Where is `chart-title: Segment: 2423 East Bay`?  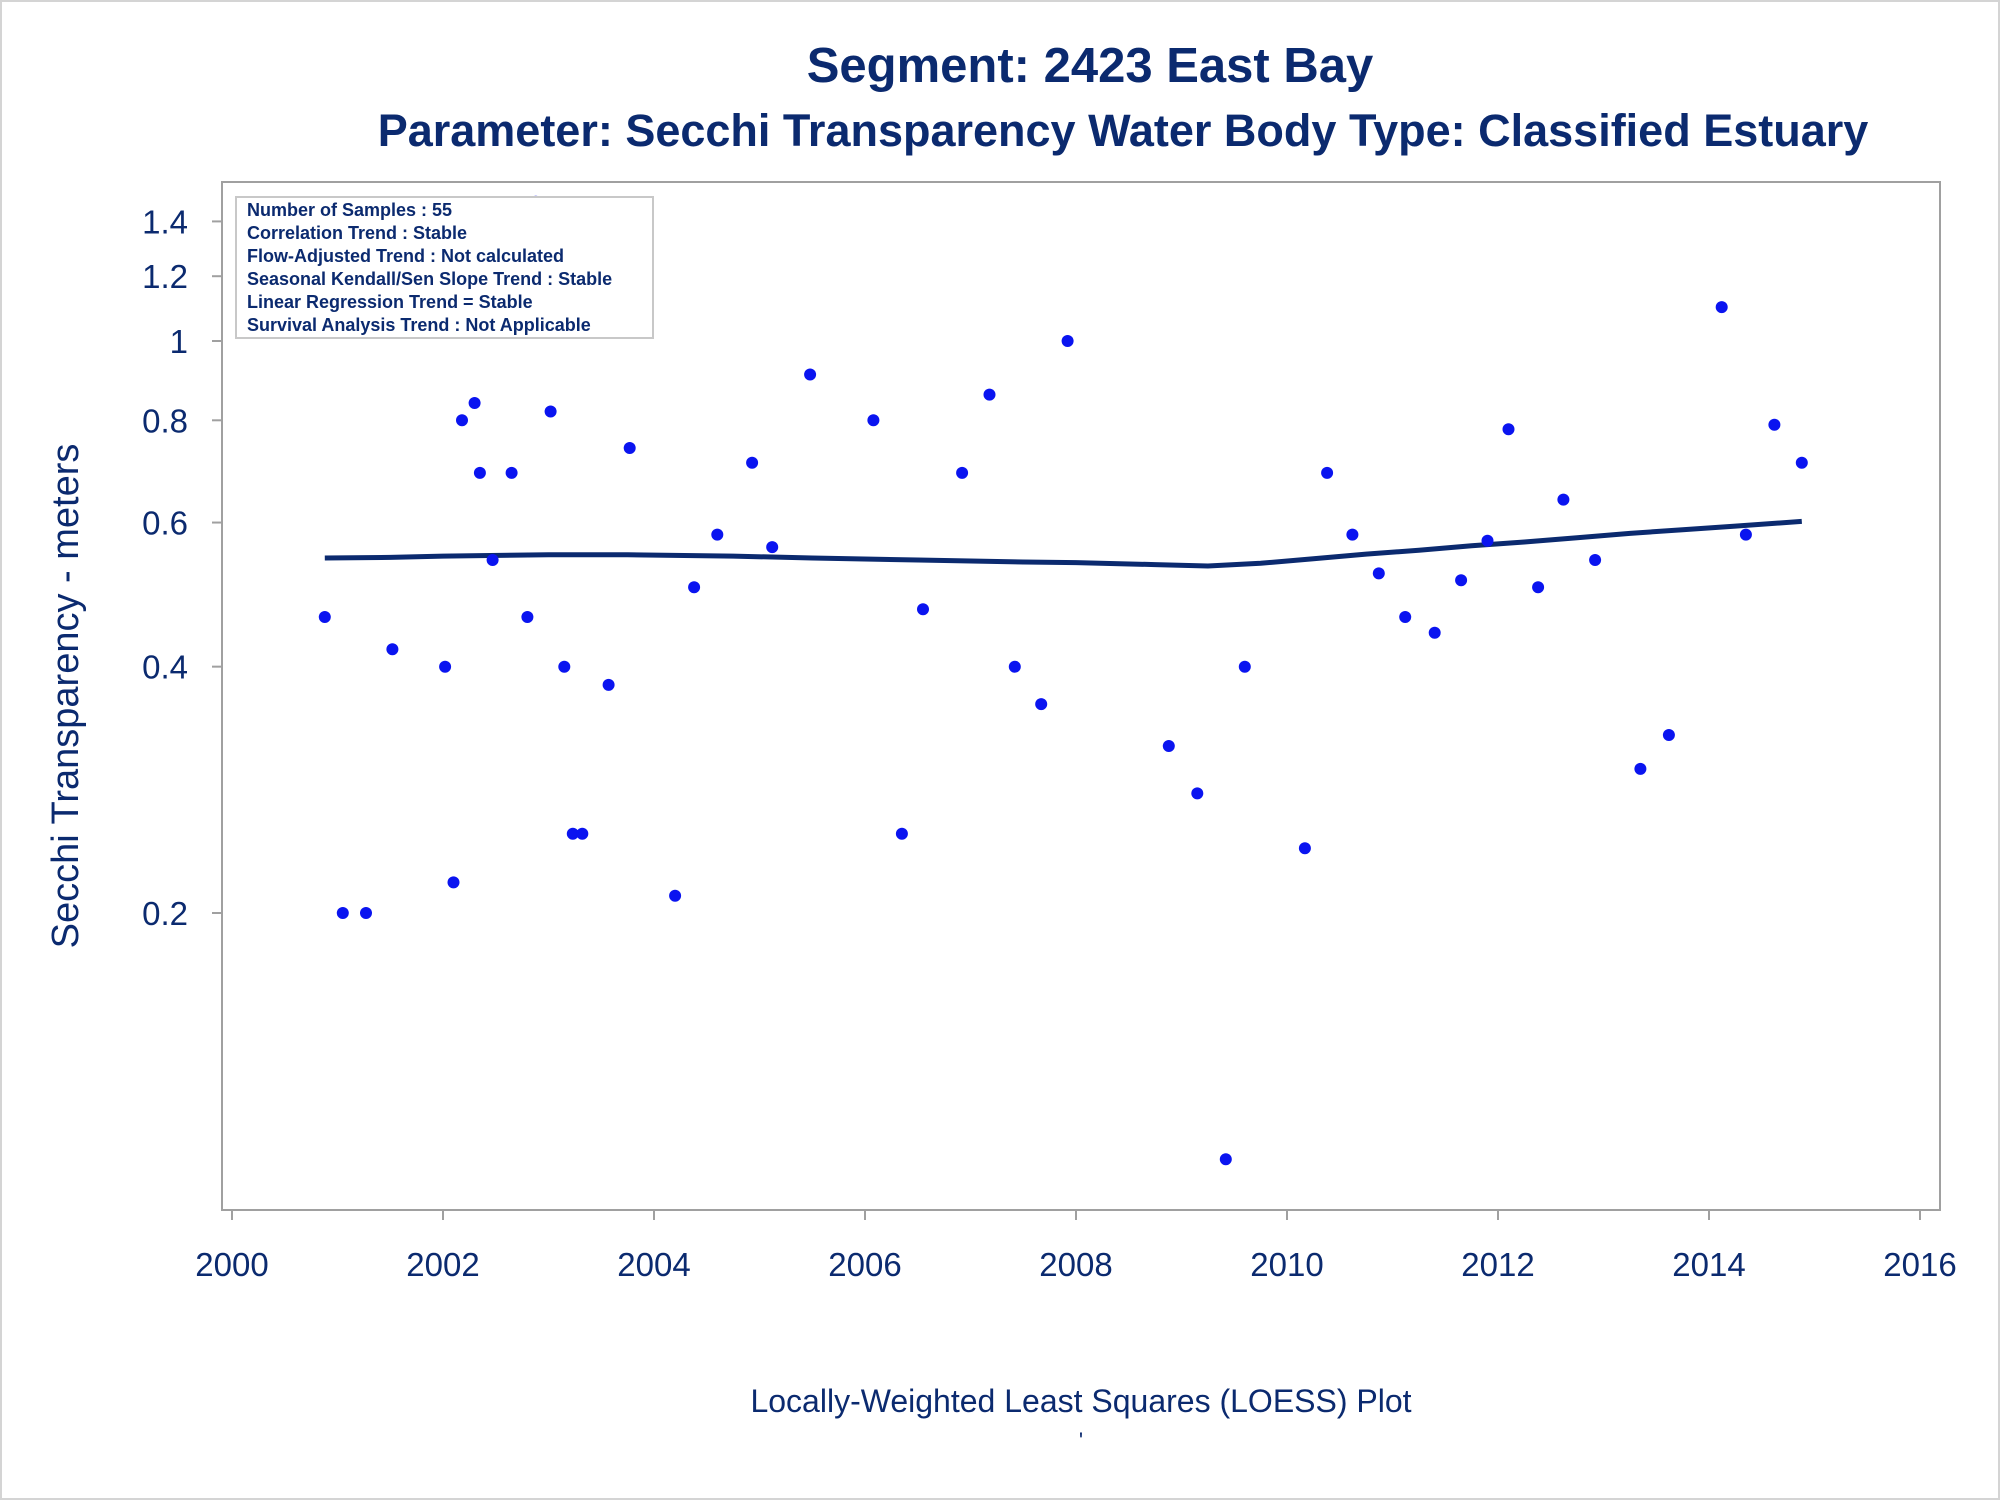
chart-title: Segment: 2423 East Bay is located at coordinates (1090, 66).